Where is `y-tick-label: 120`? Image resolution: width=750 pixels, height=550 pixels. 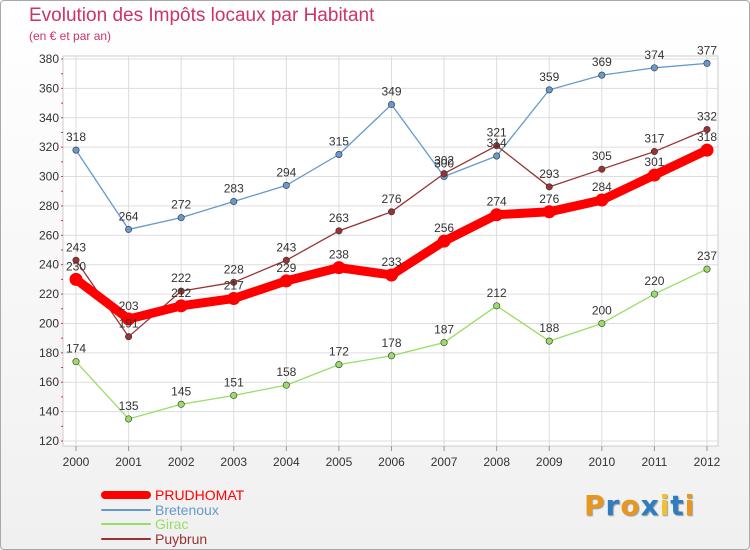
y-tick-label: 120 is located at coordinates (49, 441).